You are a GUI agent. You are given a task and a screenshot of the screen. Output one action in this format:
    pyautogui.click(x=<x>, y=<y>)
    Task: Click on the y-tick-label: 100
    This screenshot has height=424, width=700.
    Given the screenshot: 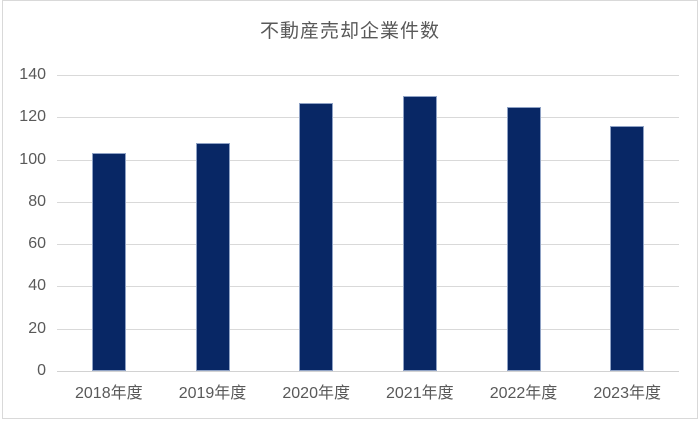 What is the action you would take?
    pyautogui.click(x=32, y=159)
    